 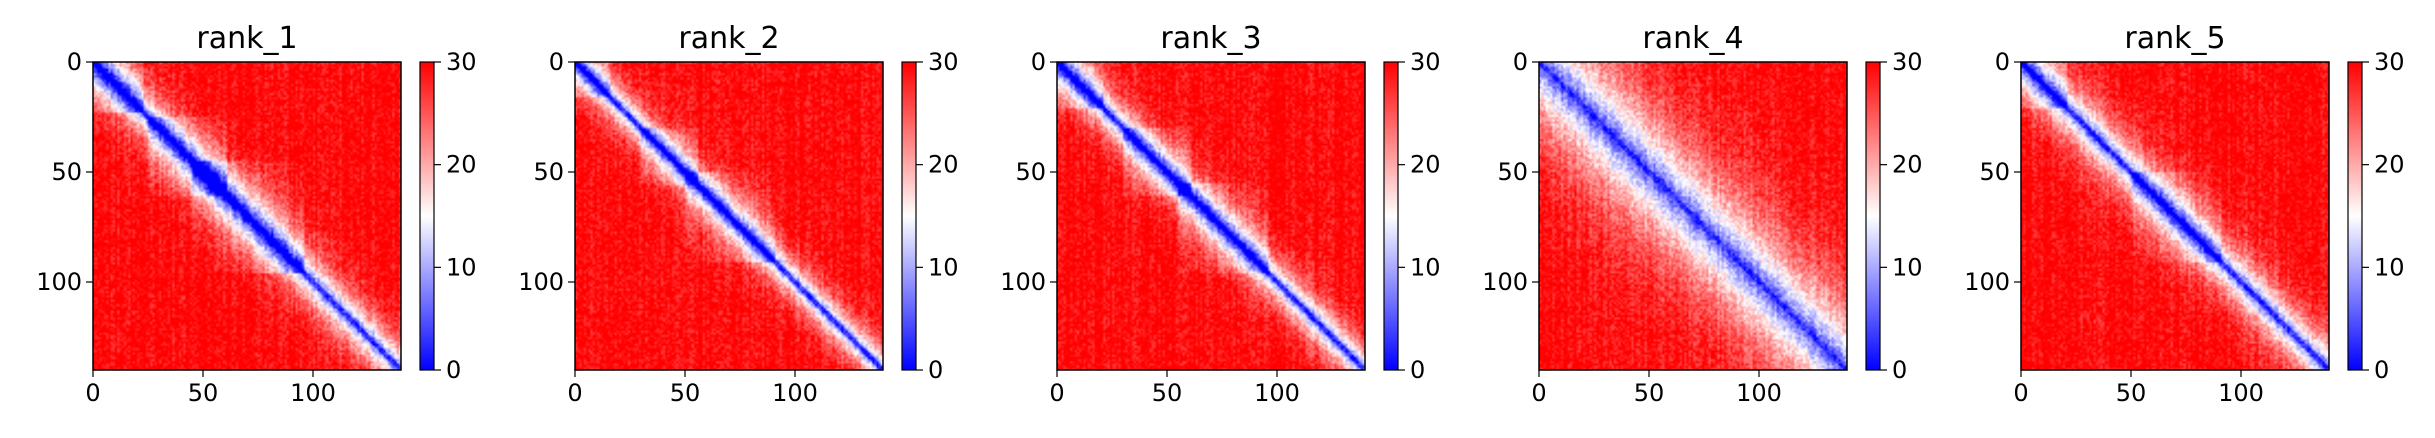 I want to click on panel-title: rank_3, so click(x=1210, y=38).